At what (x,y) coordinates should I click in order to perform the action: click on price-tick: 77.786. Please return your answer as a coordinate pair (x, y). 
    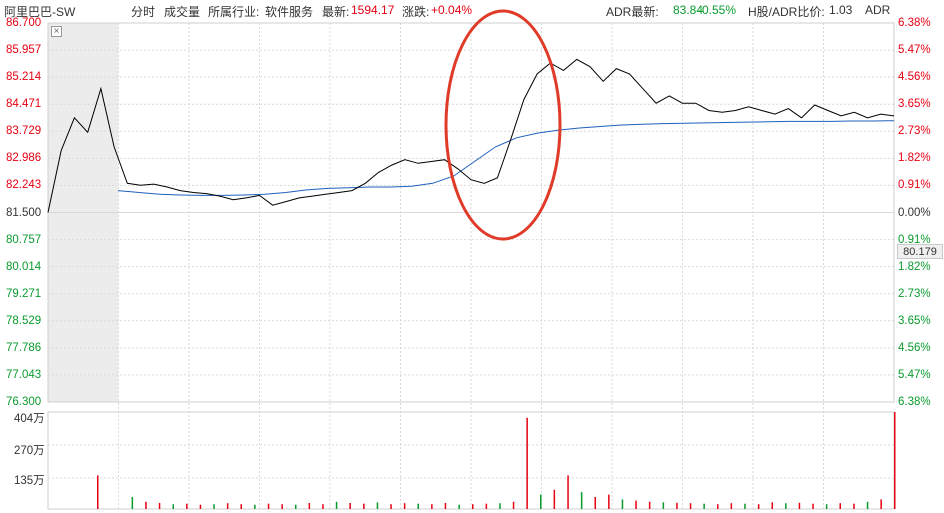
    Looking at the image, I should click on (24, 347).